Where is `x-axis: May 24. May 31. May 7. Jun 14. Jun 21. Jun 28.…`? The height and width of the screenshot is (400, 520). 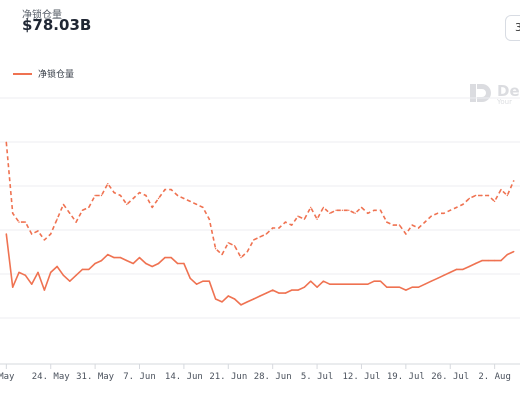 x-axis: May 24. May 31. May 7. Jun 14. Jun 21. Jun 28.… is located at coordinates (260, 372).